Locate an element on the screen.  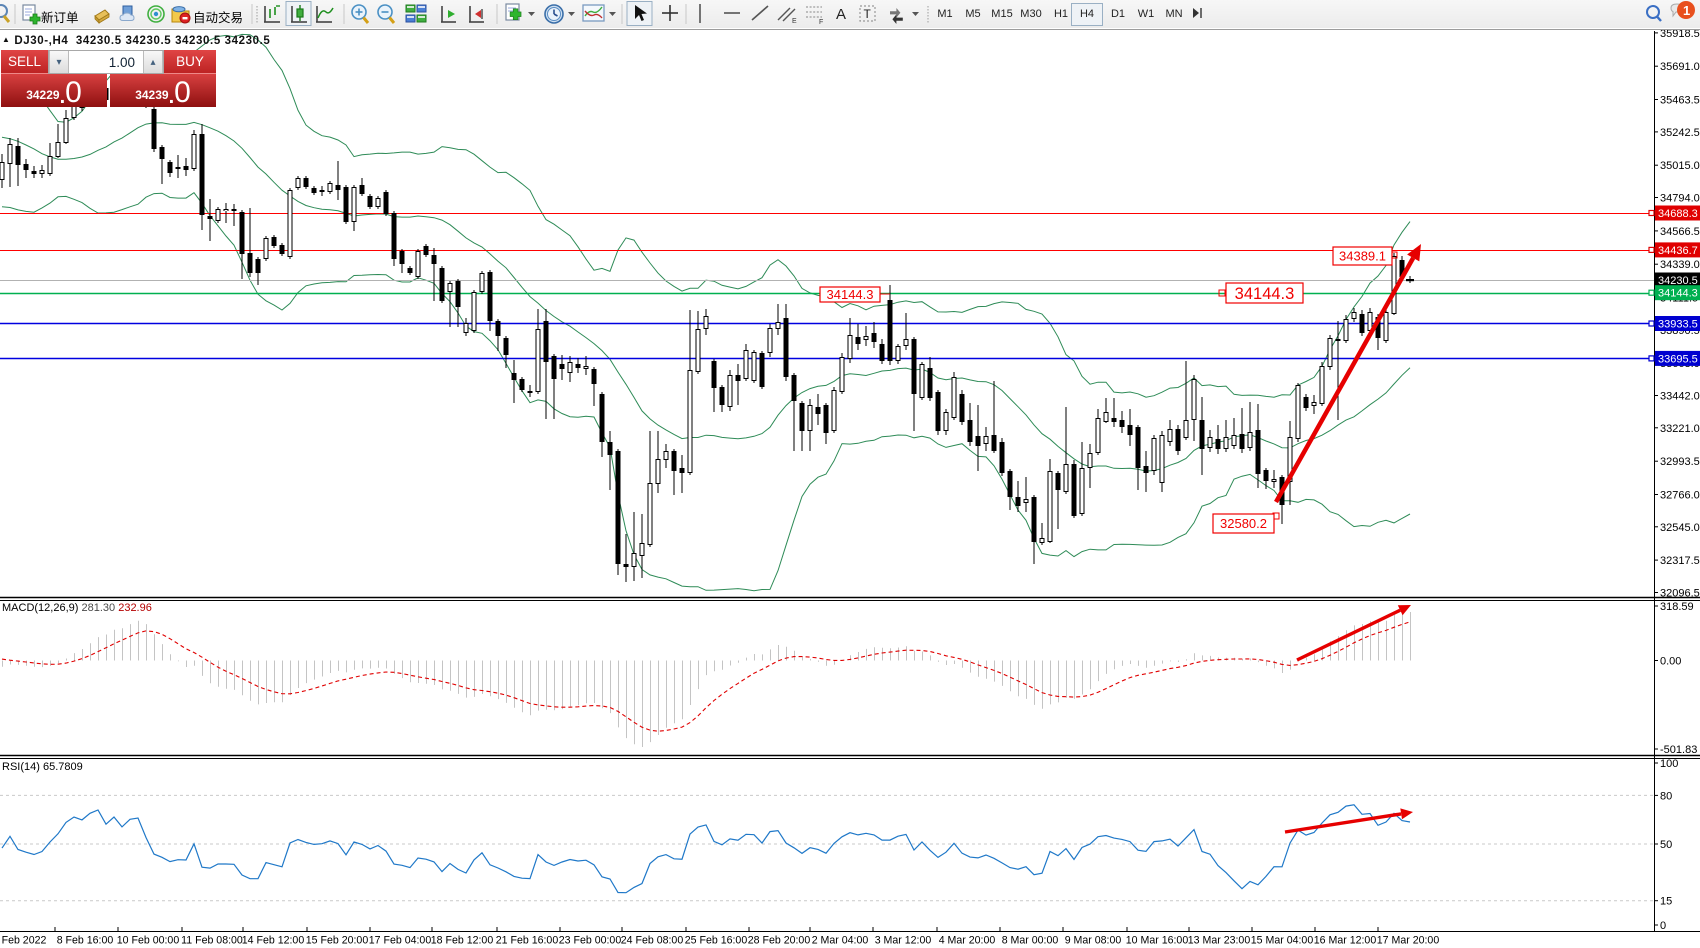
svg-text: 33442.0 is located at coordinates (1680, 397).